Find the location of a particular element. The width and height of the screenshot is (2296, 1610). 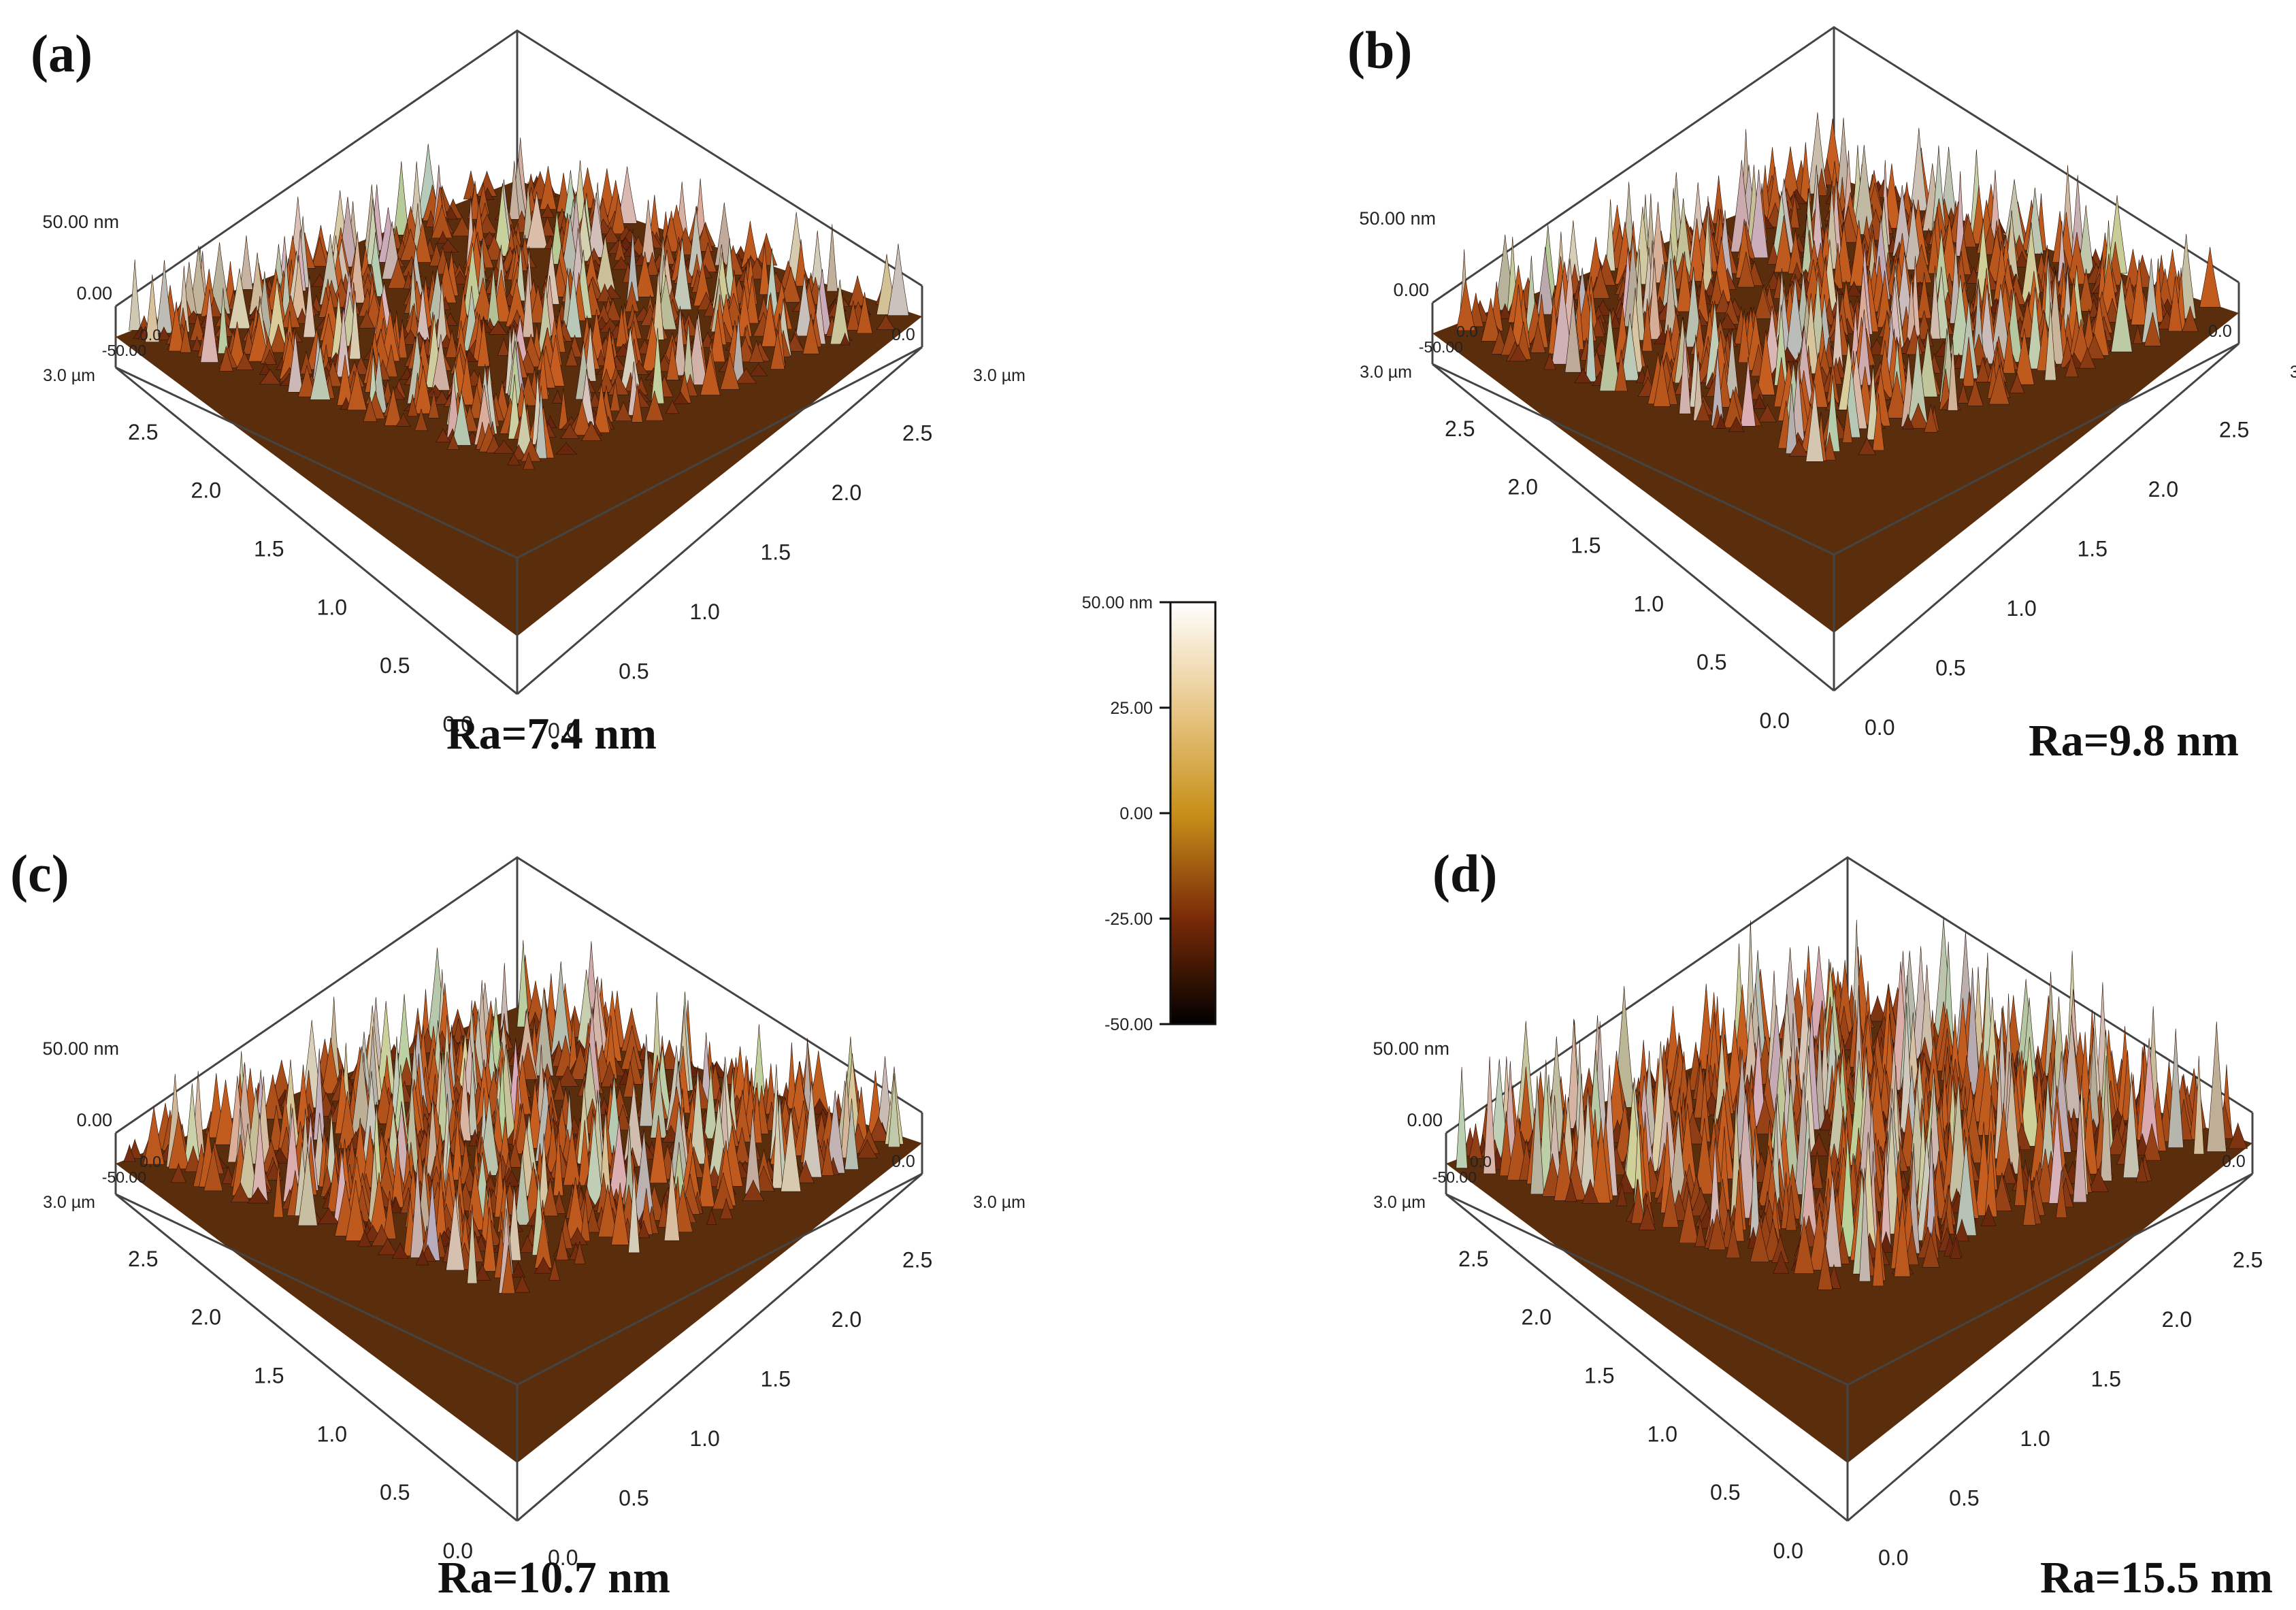

panel-label-d: (d) is located at coordinates (1464, 874).